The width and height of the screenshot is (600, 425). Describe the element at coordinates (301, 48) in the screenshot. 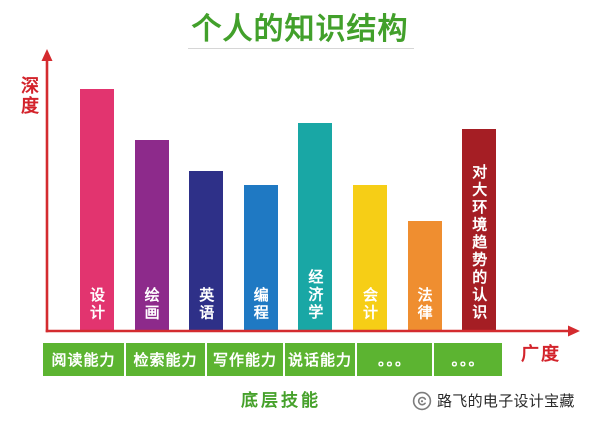

I see `title-underline` at that location.